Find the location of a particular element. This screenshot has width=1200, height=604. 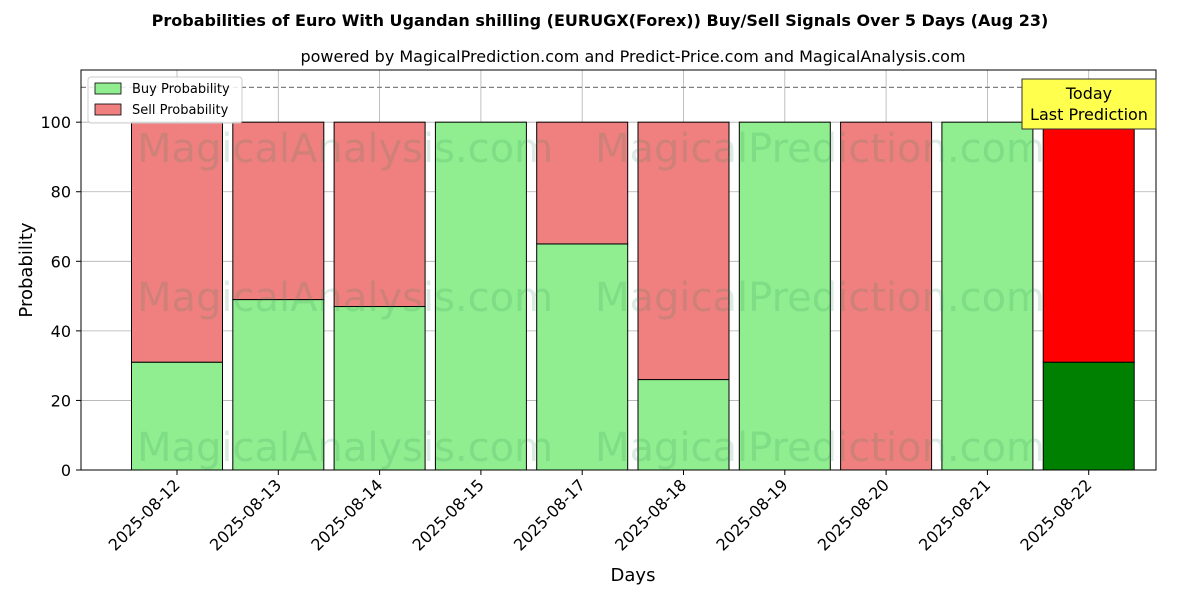

y-tick-label: 20 is located at coordinates (61, 400).